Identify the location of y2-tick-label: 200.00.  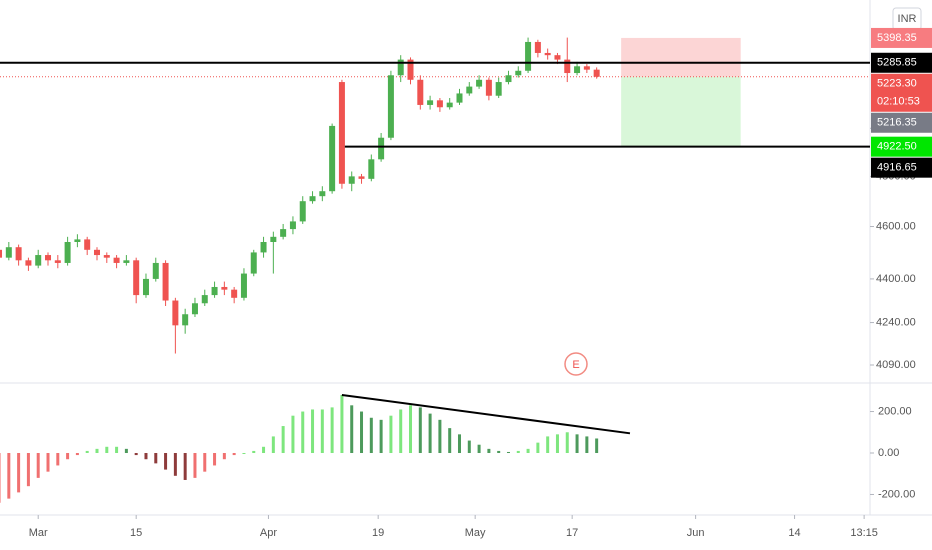
(895, 411).